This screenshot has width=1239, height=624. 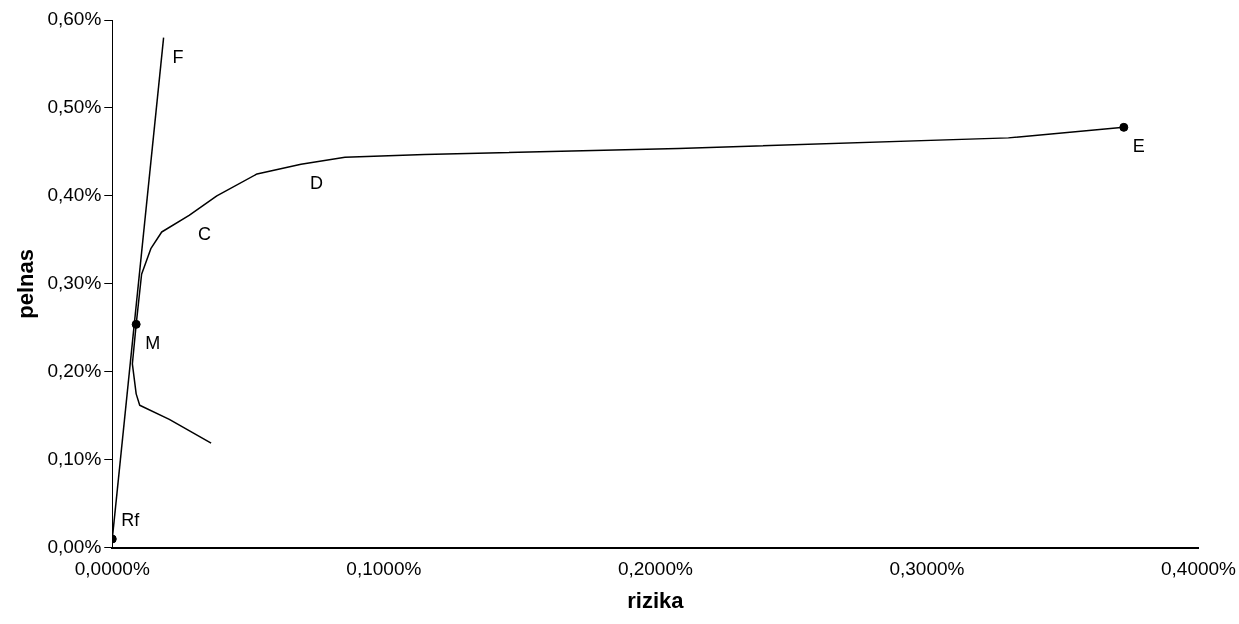 What do you see at coordinates (384, 569) in the screenshot?
I see `x-tick-label: 0,1000%` at bounding box center [384, 569].